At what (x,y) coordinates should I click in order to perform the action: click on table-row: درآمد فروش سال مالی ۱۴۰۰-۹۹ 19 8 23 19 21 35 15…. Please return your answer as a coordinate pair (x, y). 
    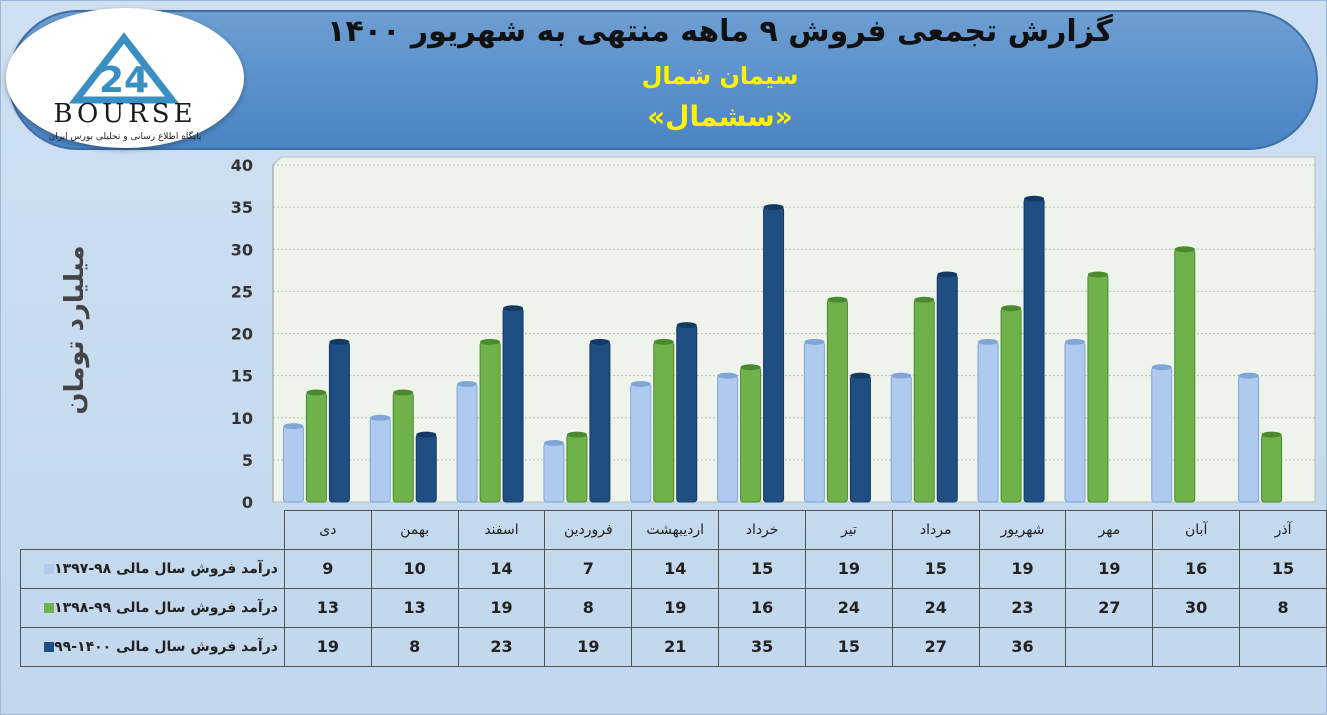
    Looking at the image, I should click on (673, 646).